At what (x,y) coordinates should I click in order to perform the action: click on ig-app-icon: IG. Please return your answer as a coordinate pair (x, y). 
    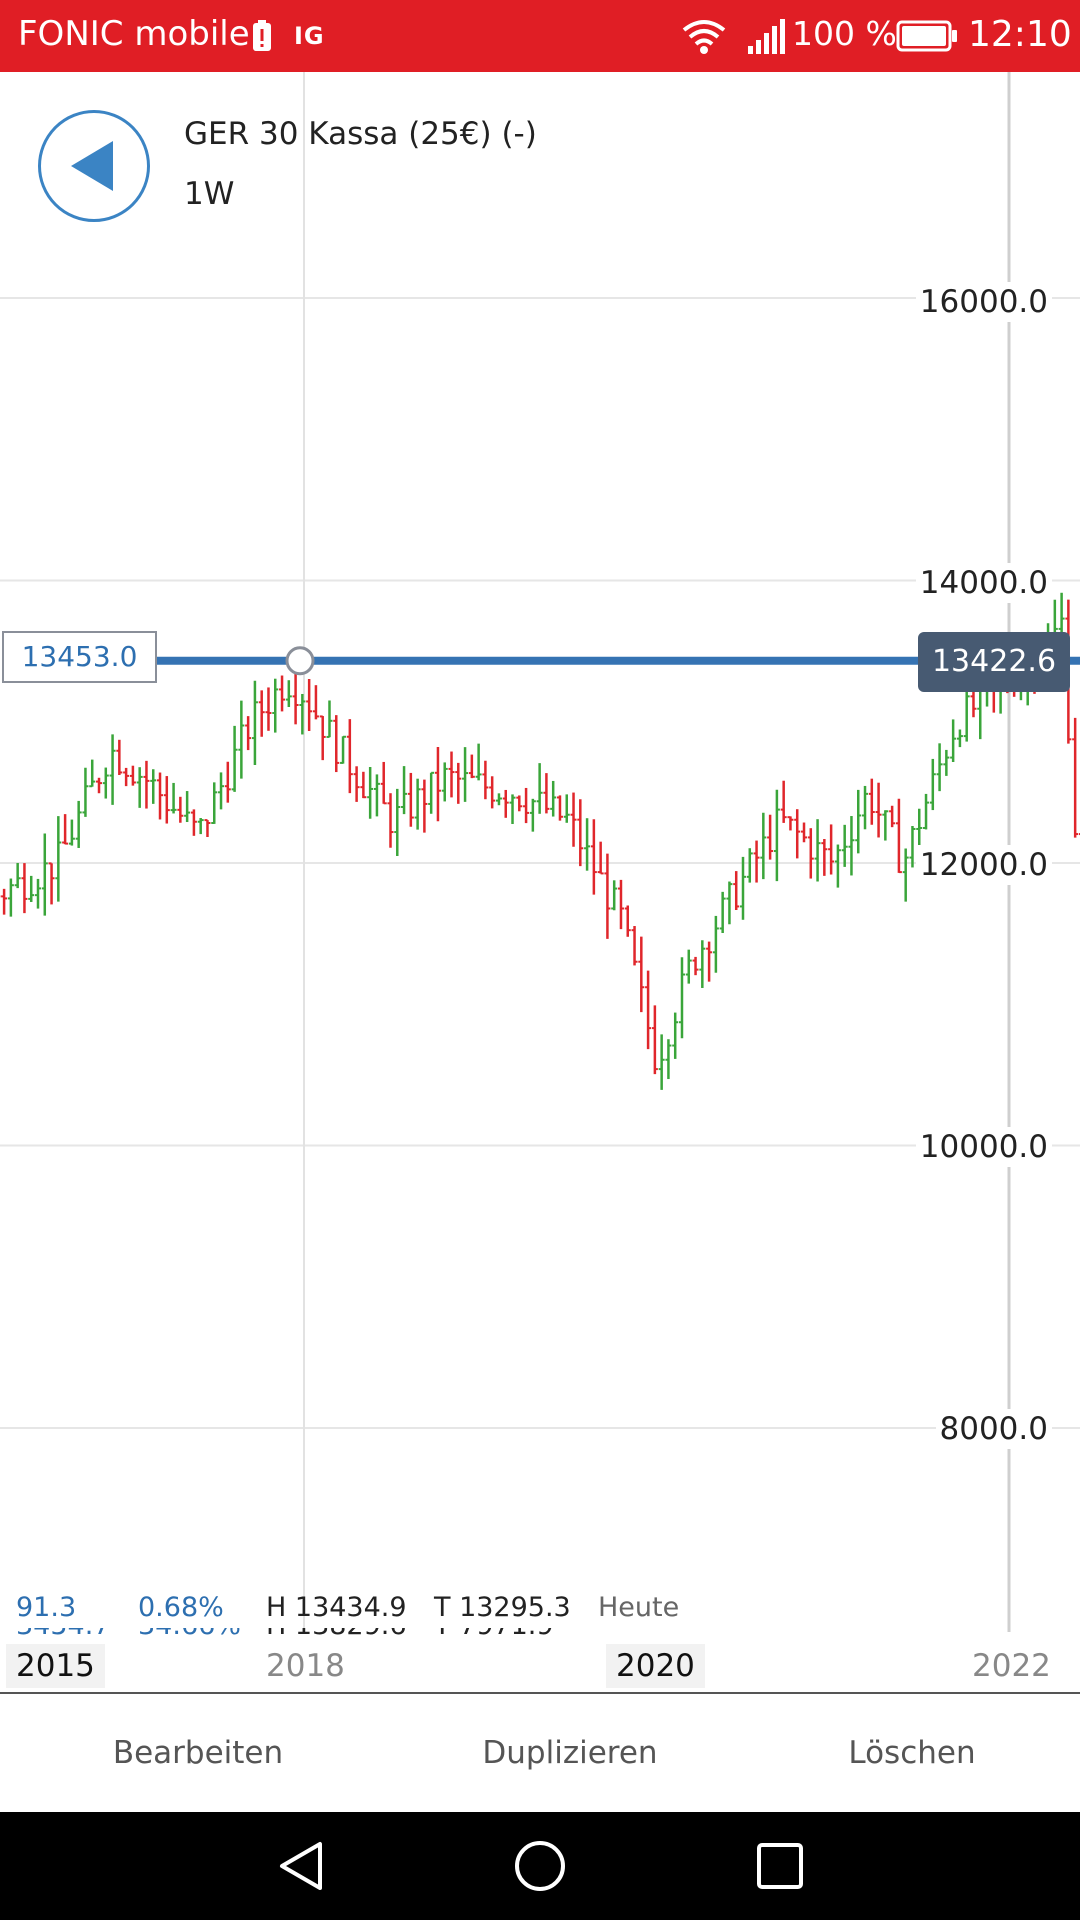
    Looking at the image, I should click on (309, 36).